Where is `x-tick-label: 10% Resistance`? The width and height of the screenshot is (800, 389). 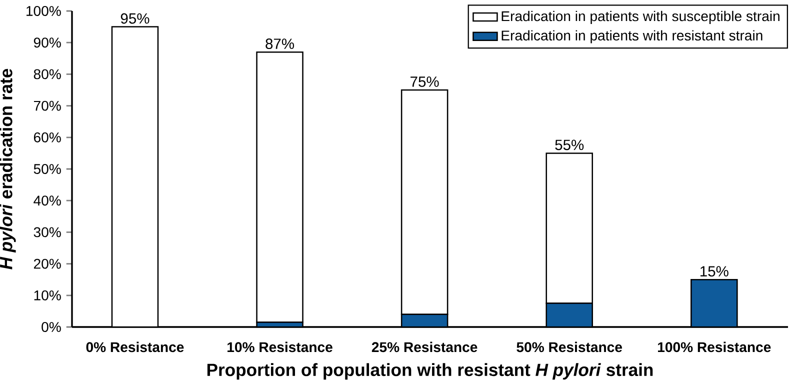 x-tick-label: 10% Resistance is located at coordinates (280, 347).